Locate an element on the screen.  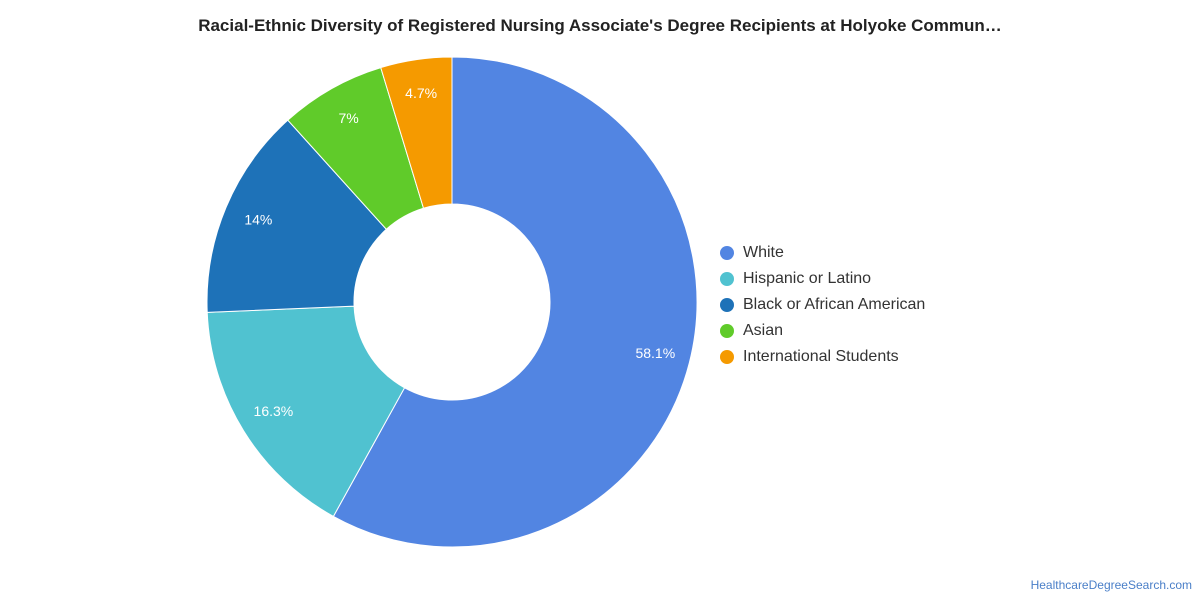
slice-label: 4.7% is located at coordinates (421, 93).